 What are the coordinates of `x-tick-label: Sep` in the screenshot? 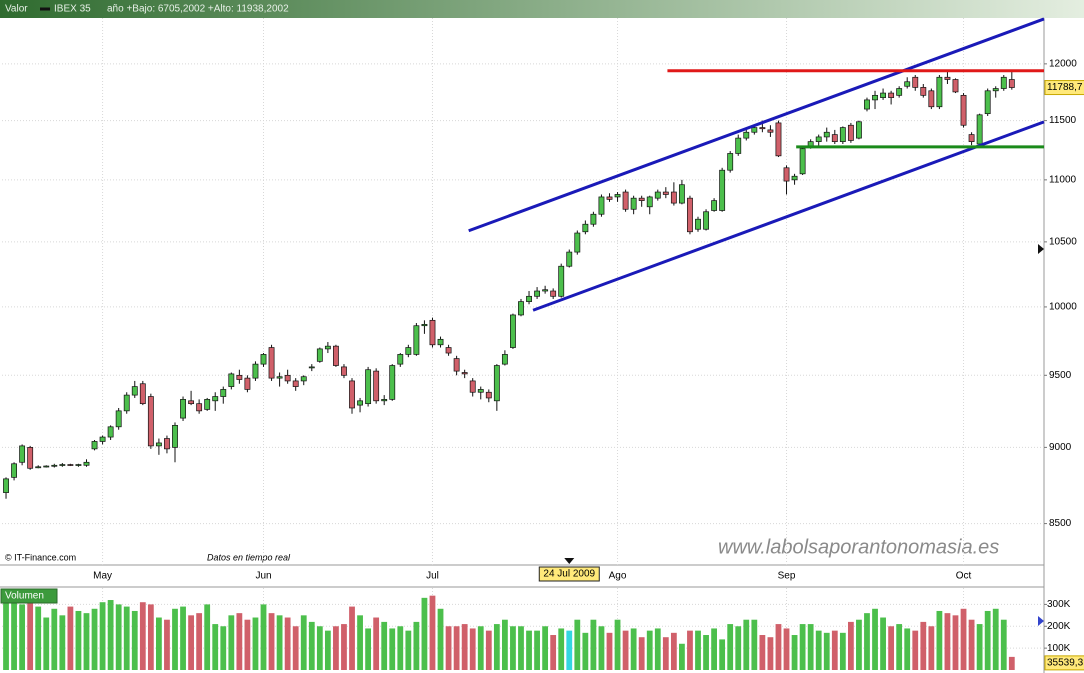 It's located at (787, 576).